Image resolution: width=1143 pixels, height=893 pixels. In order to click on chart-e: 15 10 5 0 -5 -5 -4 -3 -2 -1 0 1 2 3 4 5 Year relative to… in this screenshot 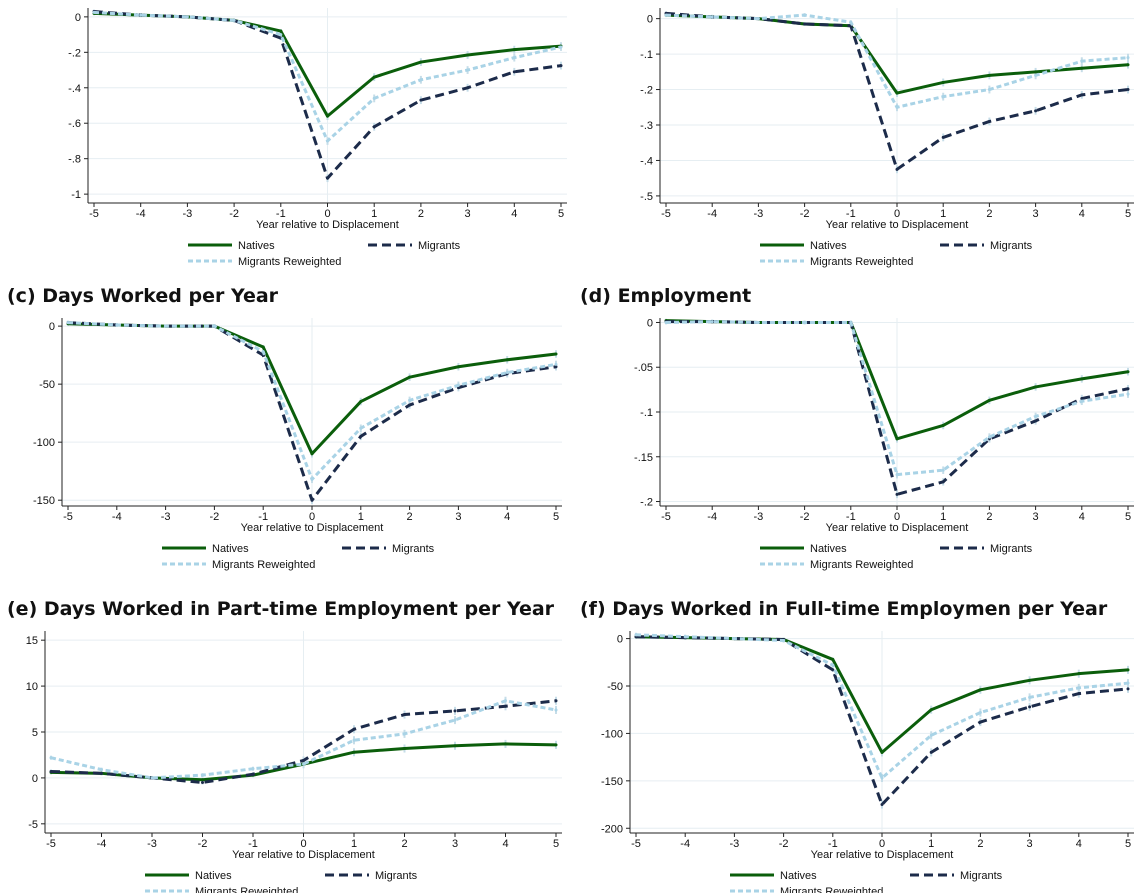, I will do `click(294, 762)`.